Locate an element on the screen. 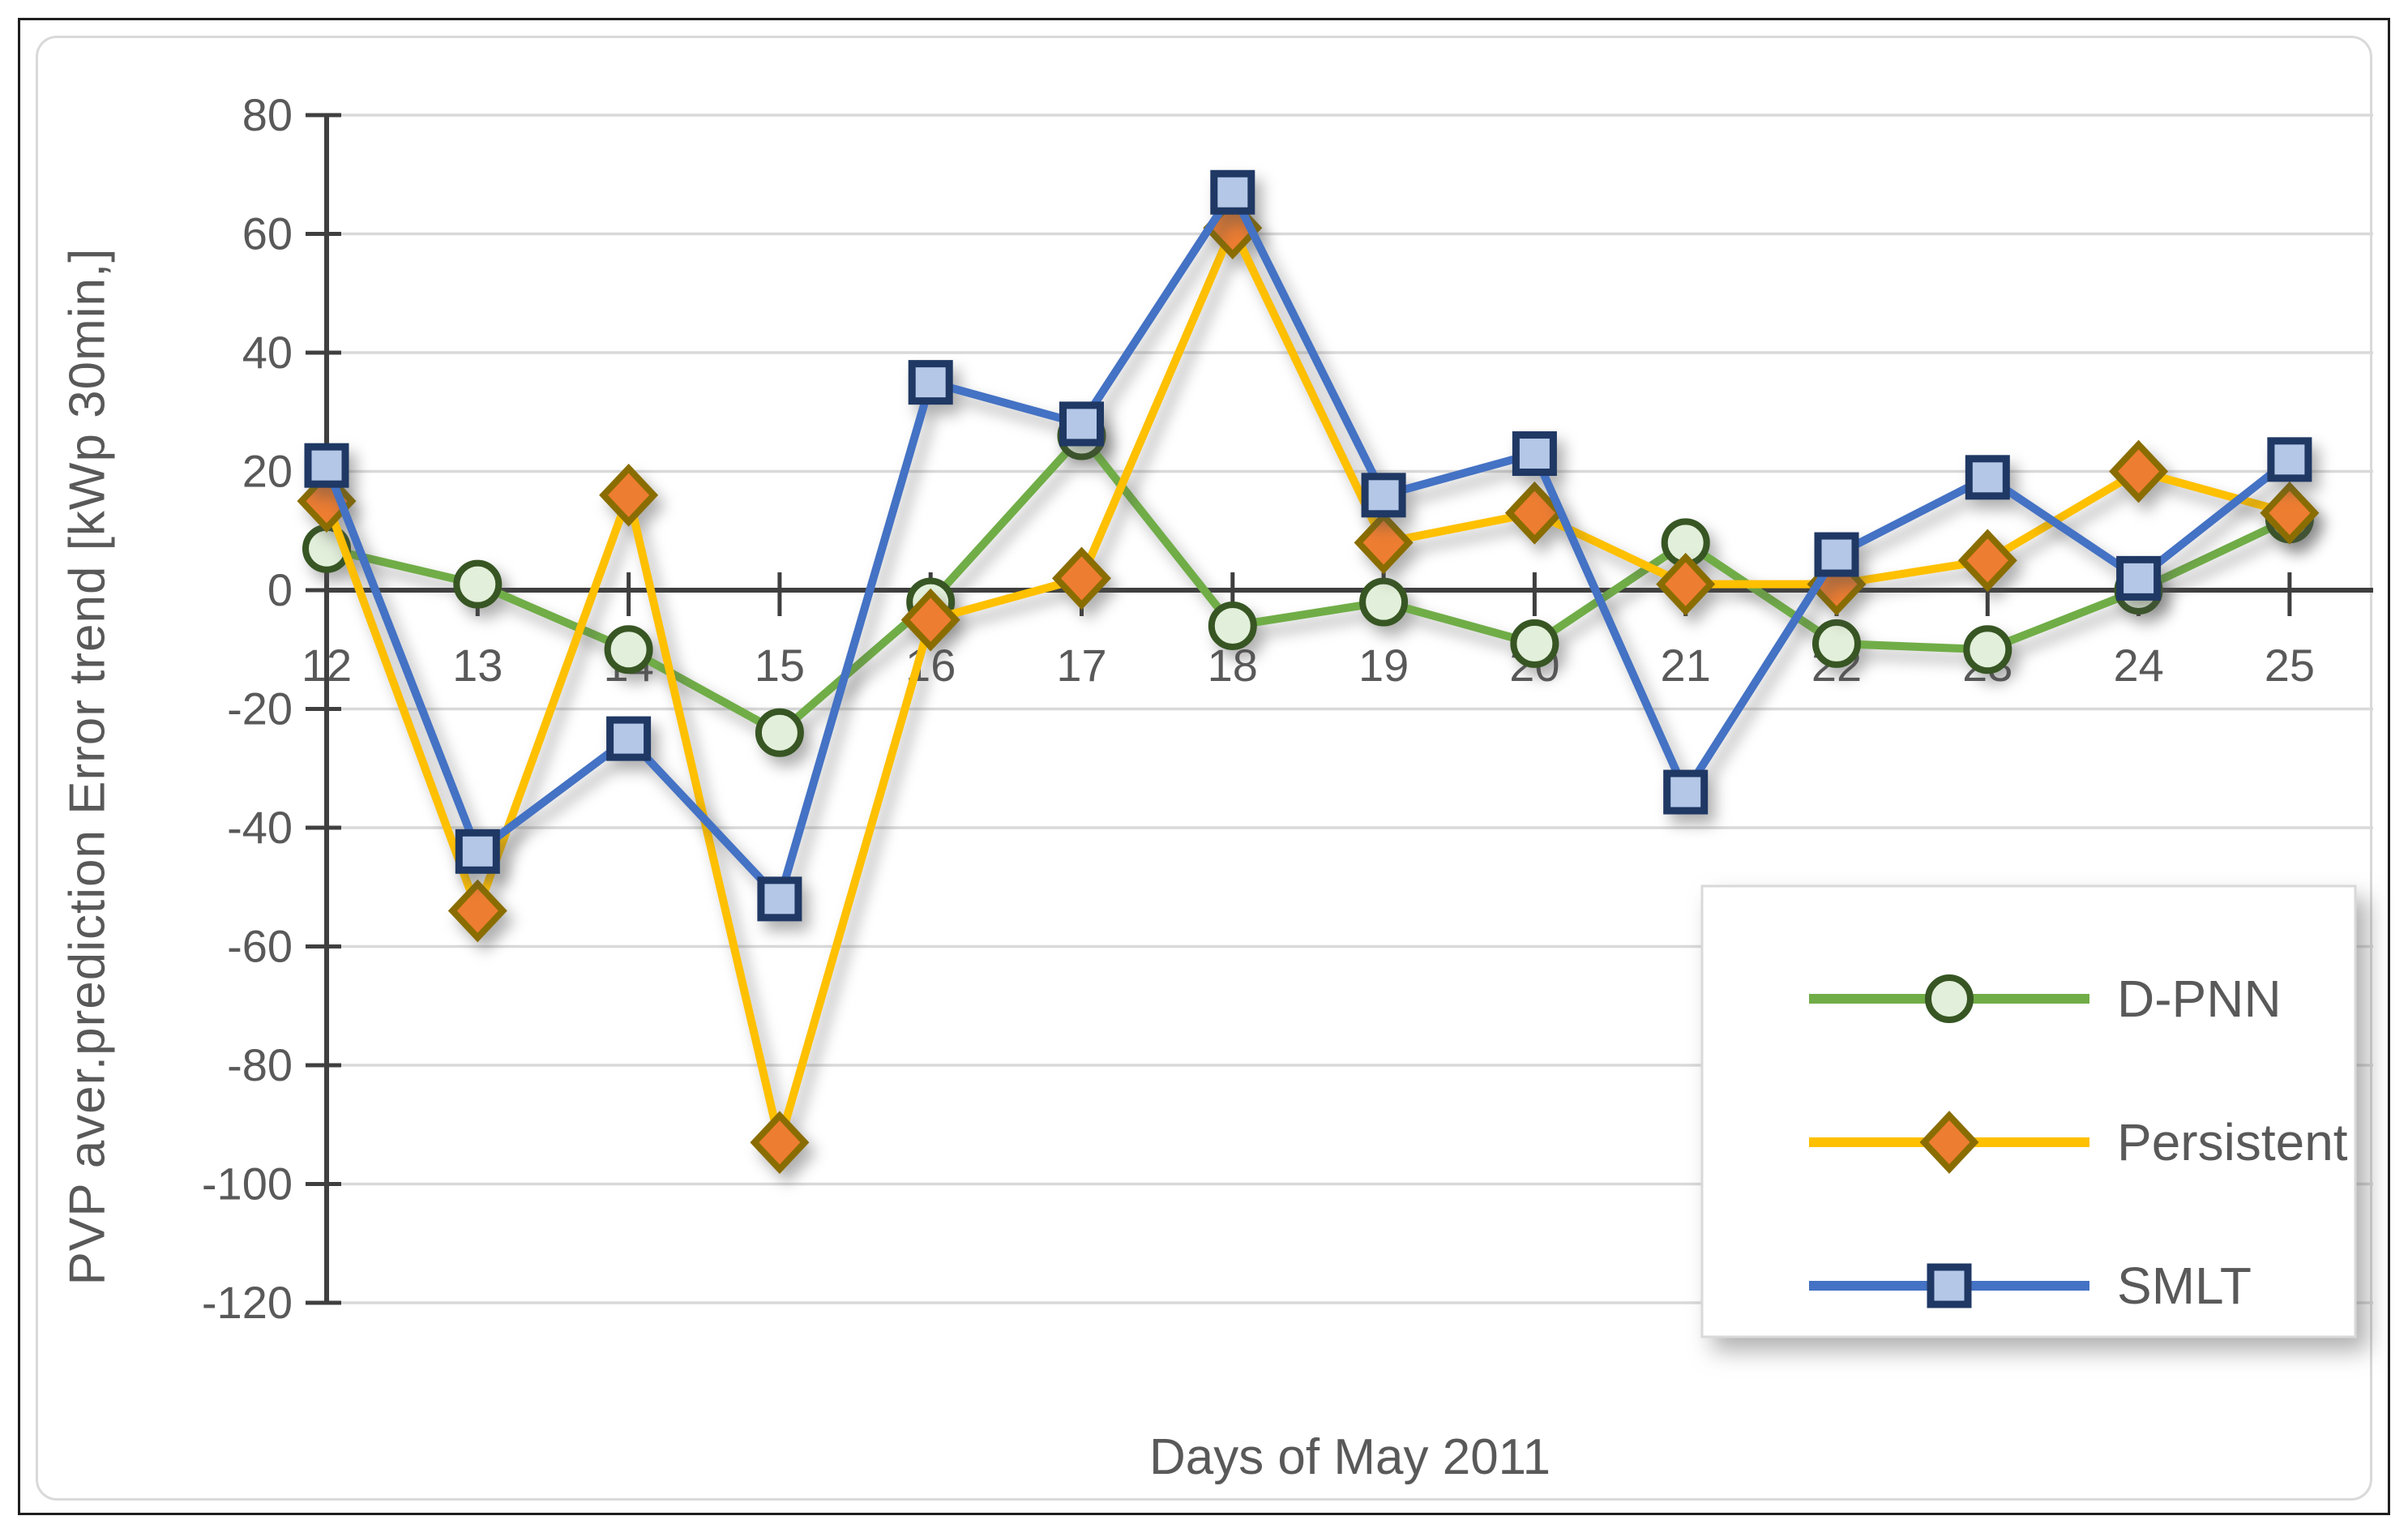  x-tick-label-25: 25 is located at coordinates (2290, 666).